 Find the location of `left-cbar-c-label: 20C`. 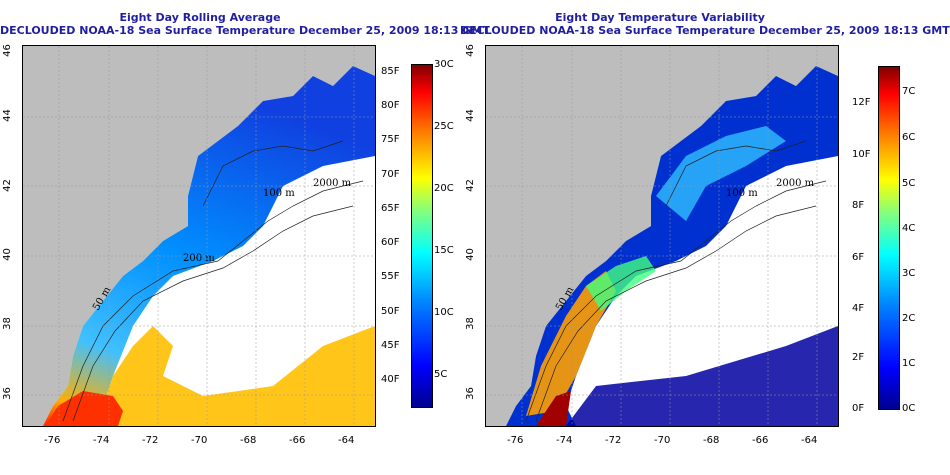

left-cbar-c-label: 20C is located at coordinates (444, 188).